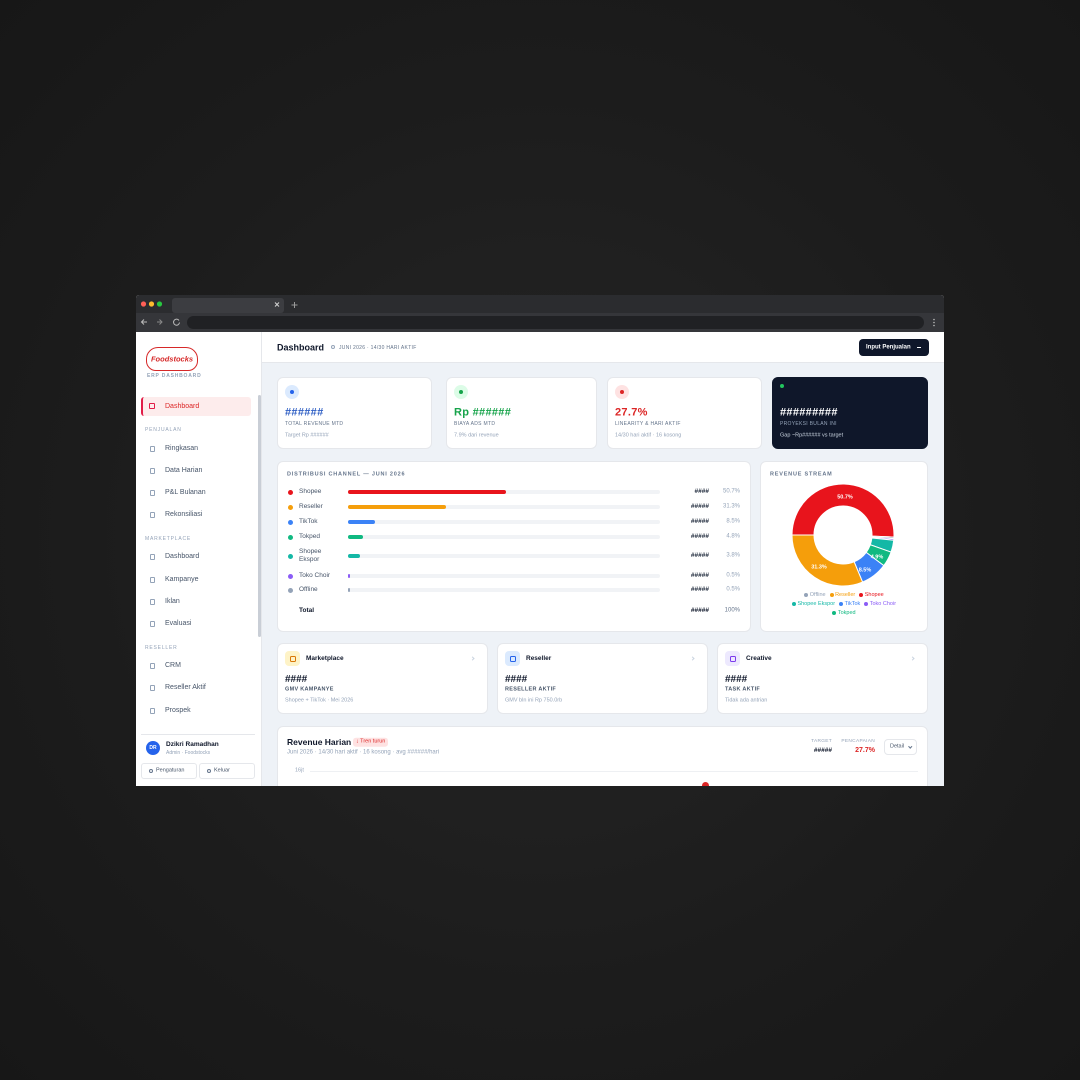  Describe the element at coordinates (733, 521) in the screenshot. I see `channel-share: 8.5%` at that location.